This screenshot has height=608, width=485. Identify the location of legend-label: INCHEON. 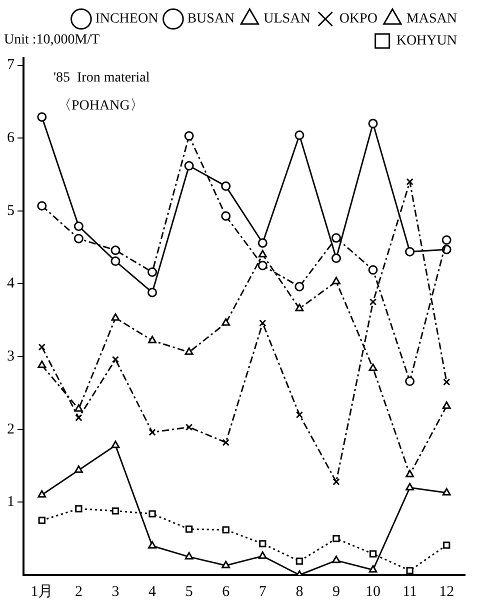
(126, 19).